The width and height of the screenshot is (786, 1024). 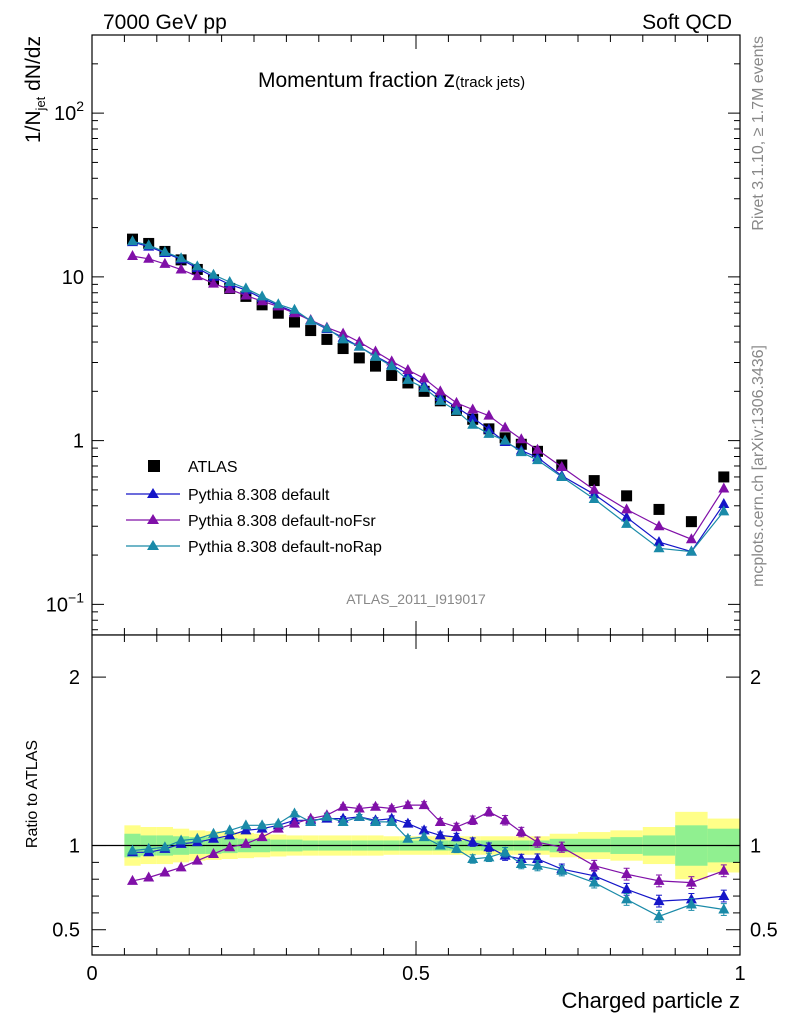 I want to click on y-tick-label-base: 10, so click(x=57, y=605).